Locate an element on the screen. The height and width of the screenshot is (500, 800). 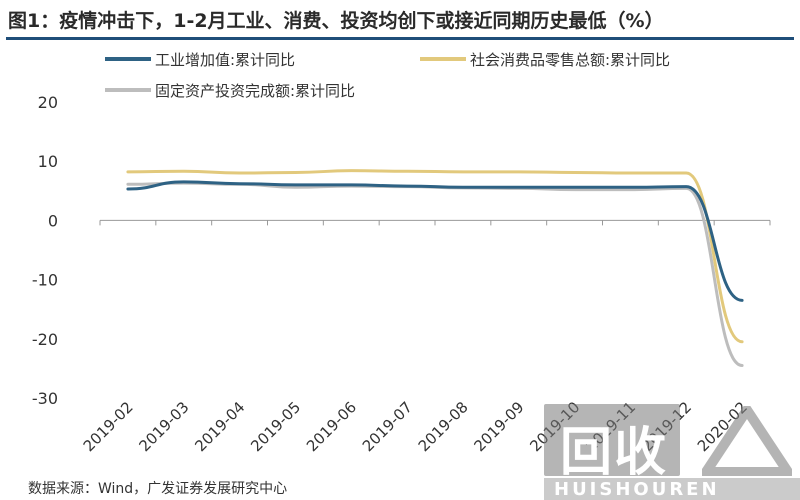
x-tick-label: 2019-08 is located at coordinates (443, 426).